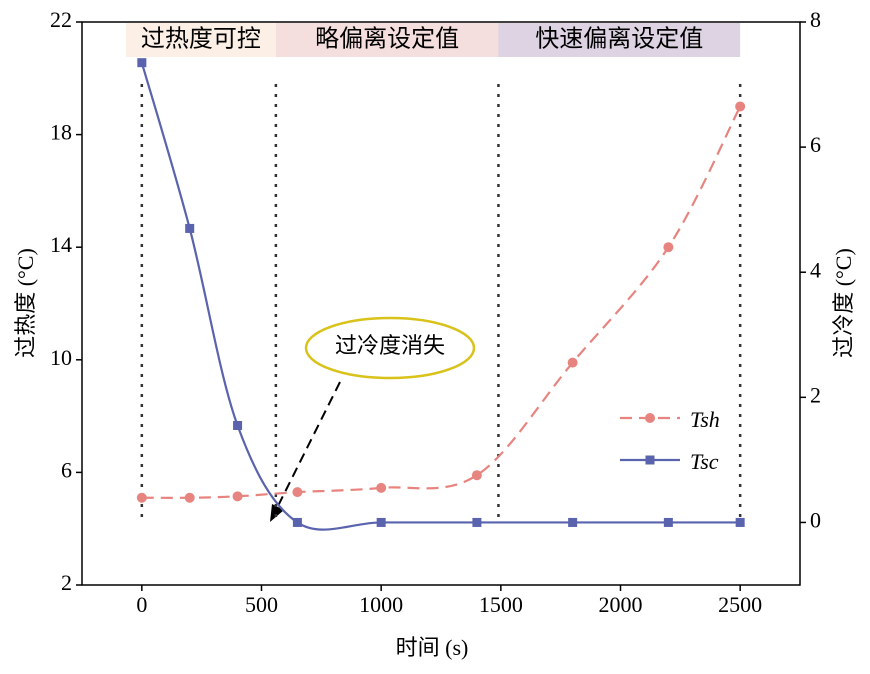 This screenshot has width=870, height=674. What do you see at coordinates (815, 394) in the screenshot?
I see `y2-tick-label: 2` at bounding box center [815, 394].